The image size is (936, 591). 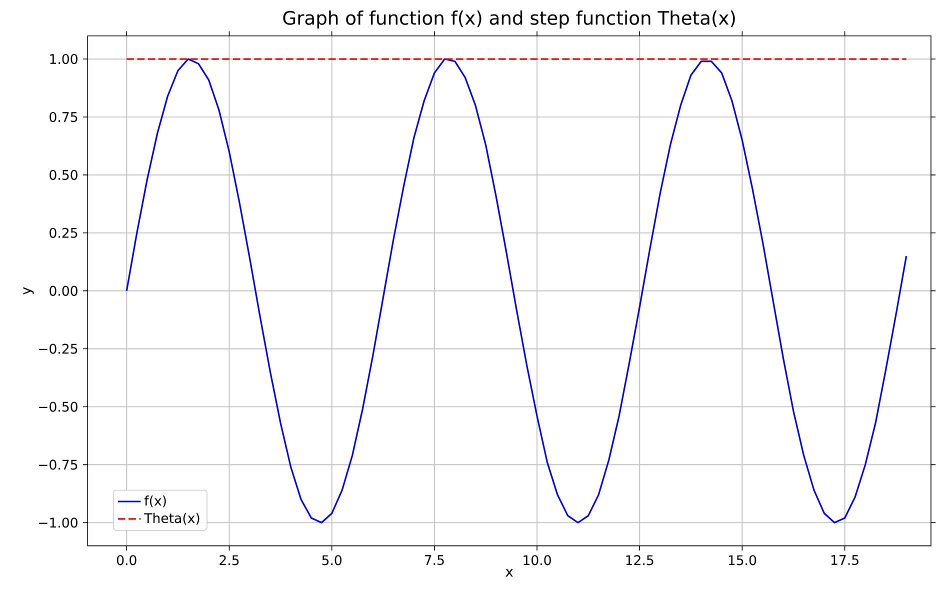 I want to click on chart-title: Graph of function f(x) and step function Theta(x), so click(x=509, y=19).